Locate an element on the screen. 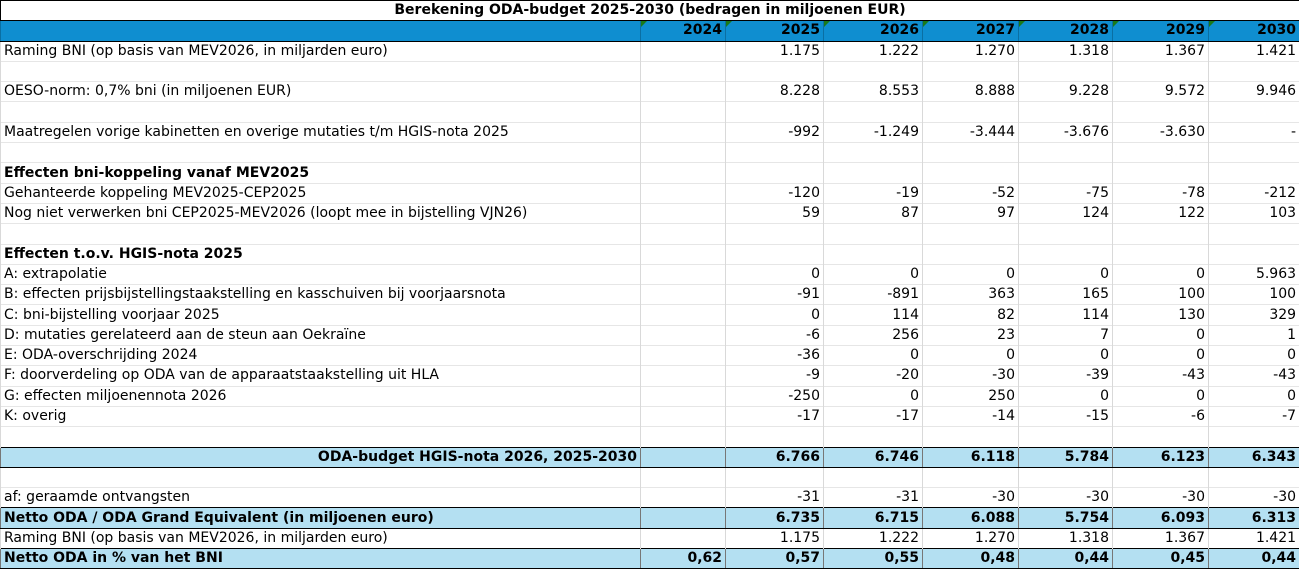 The height and width of the screenshot is (572, 1299). cell-2026: 87 is located at coordinates (873, 213).